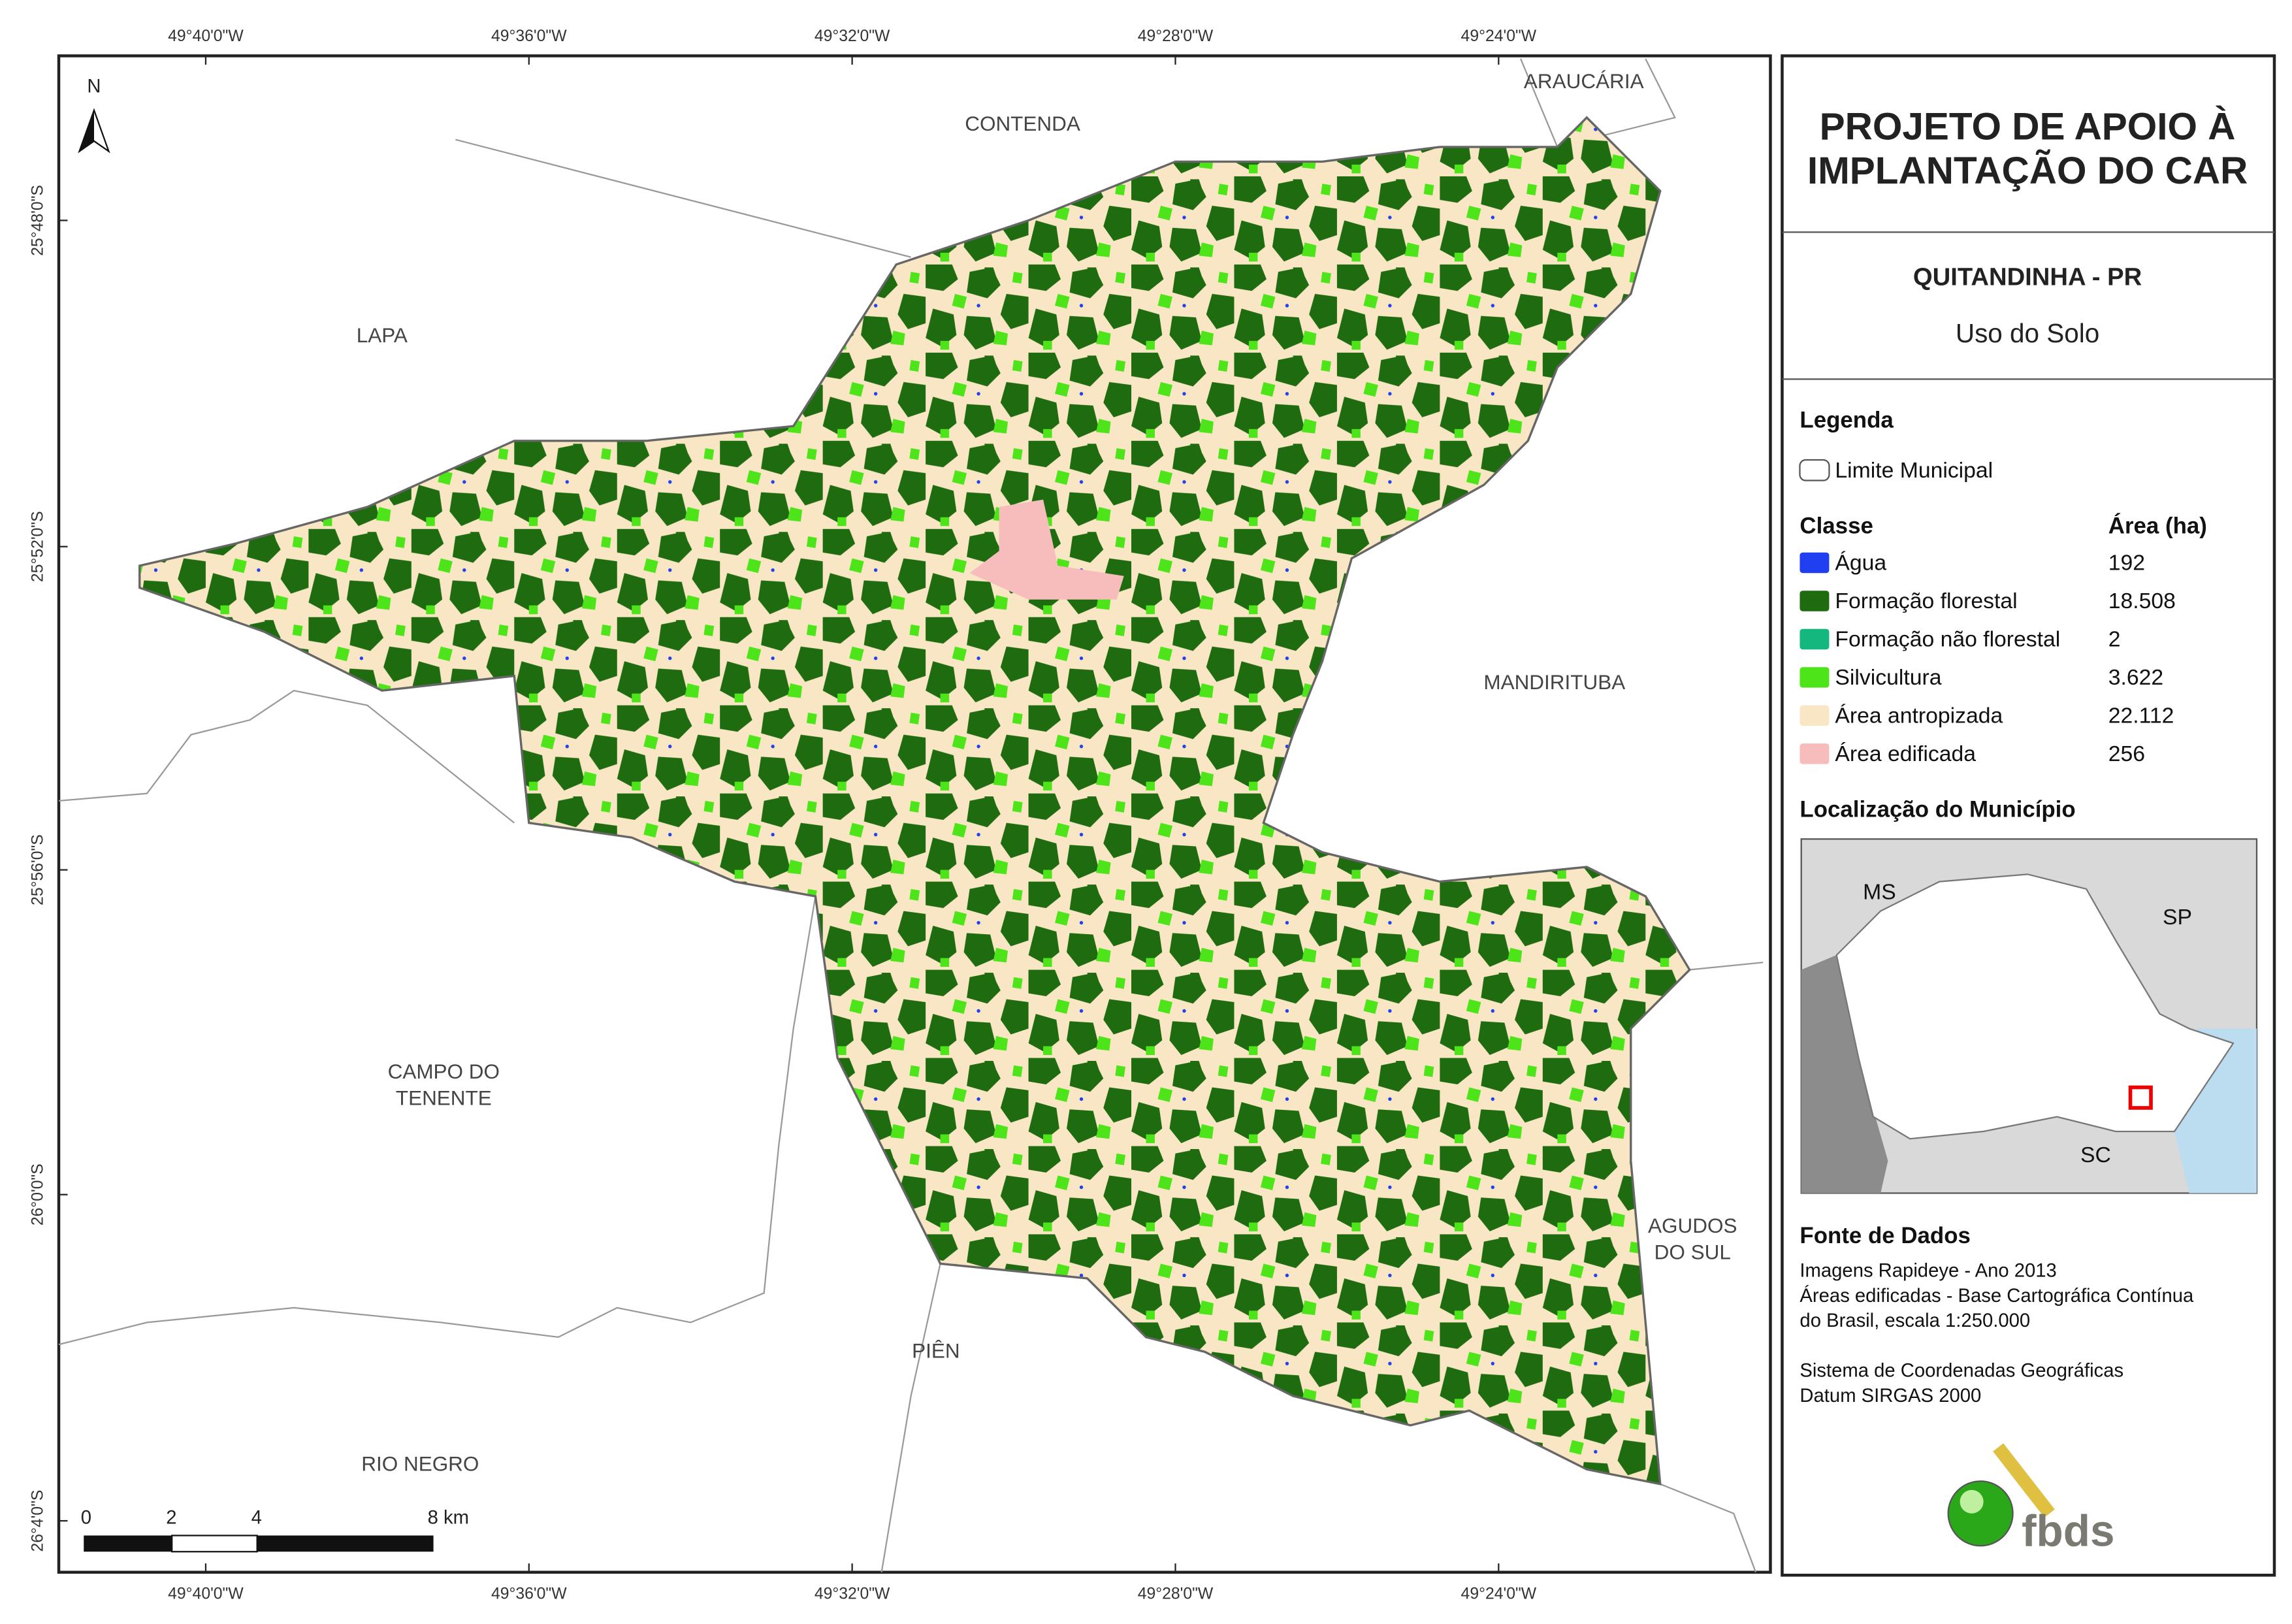 This screenshot has width=2292, height=1624. I want to click on lat-label: 25°48'0"S, so click(37, 220).